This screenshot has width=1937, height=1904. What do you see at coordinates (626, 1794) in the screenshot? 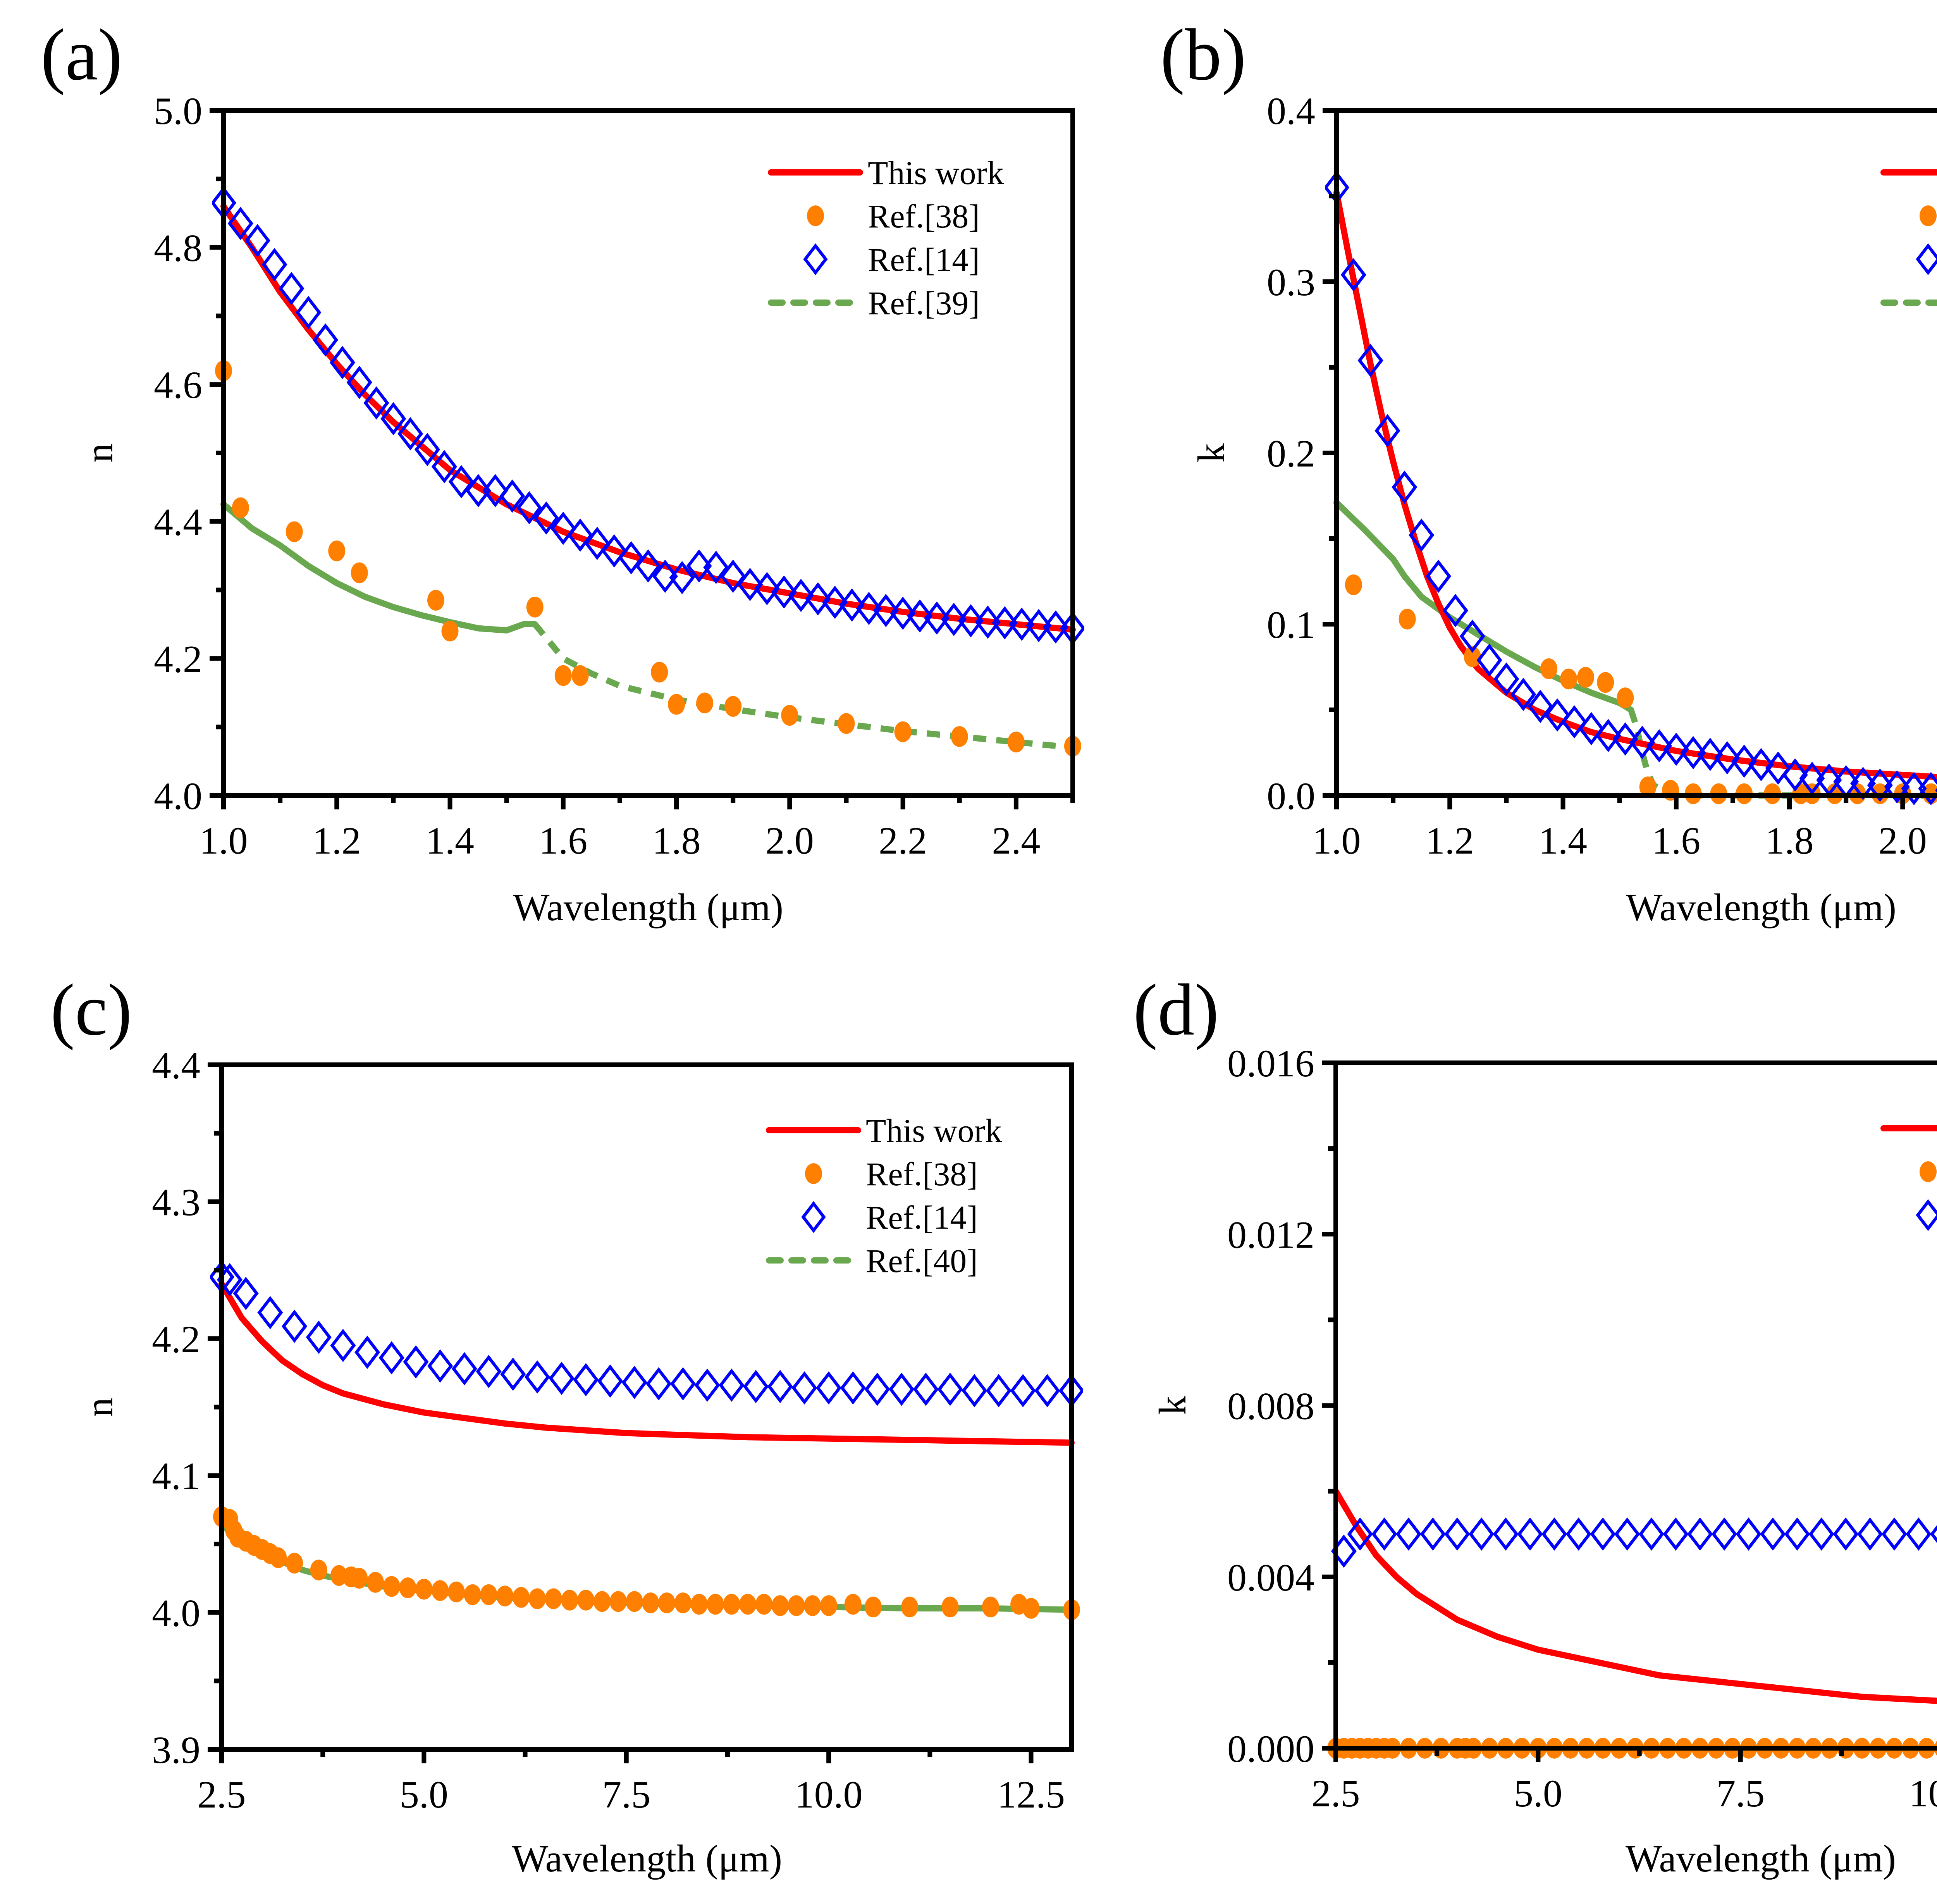
I see `x-tick-label: 7.5` at bounding box center [626, 1794].